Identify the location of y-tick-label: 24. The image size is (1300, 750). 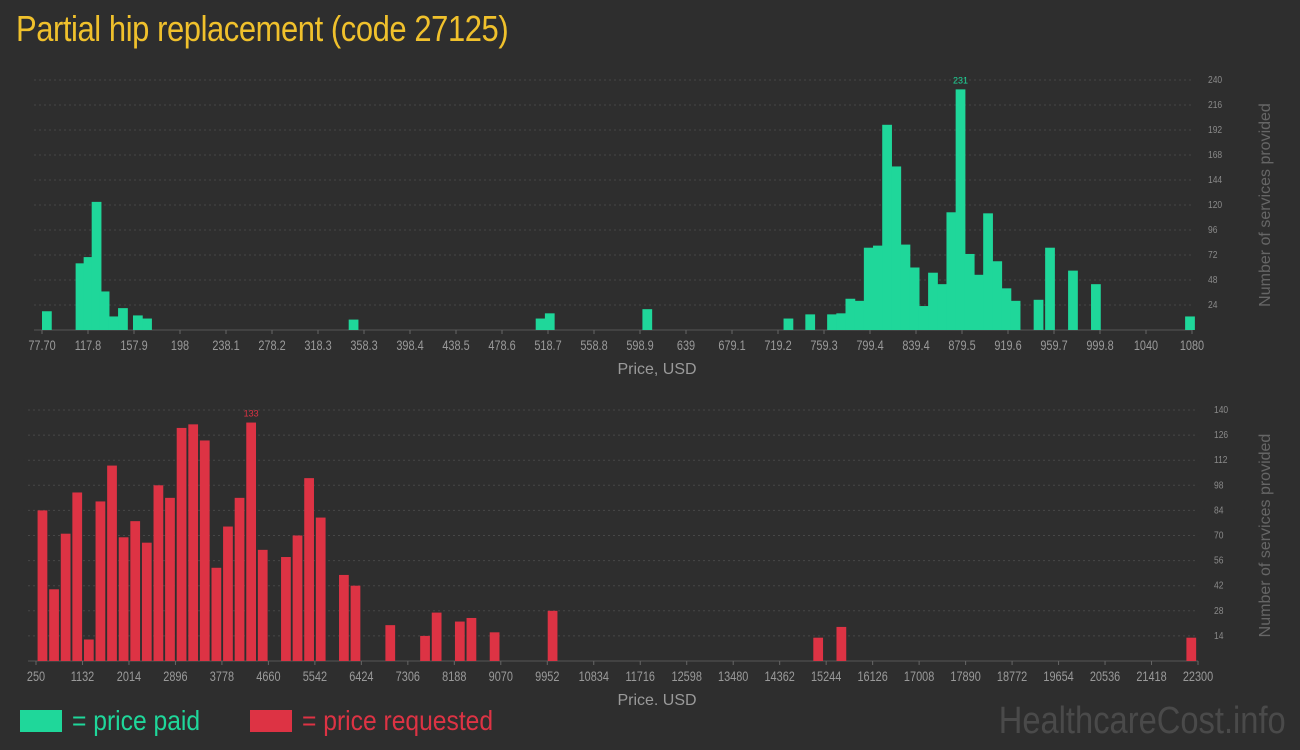
(1212, 304).